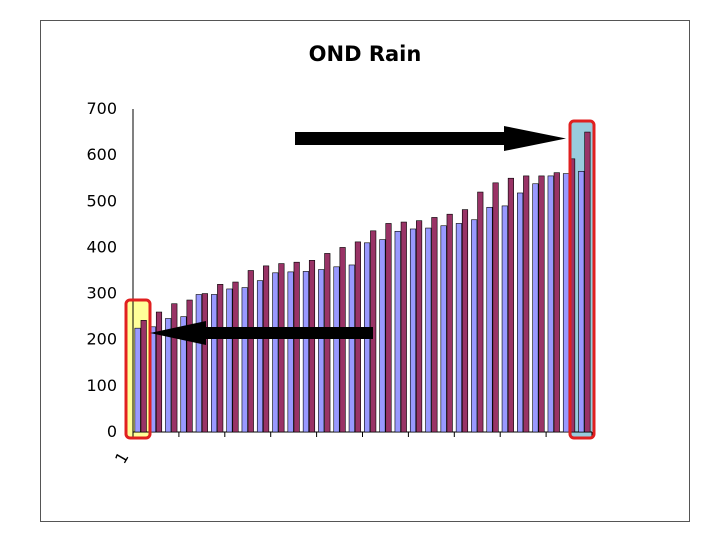 This screenshot has height=540, width=720. I want to click on y-tick-label: 200, so click(101, 339).